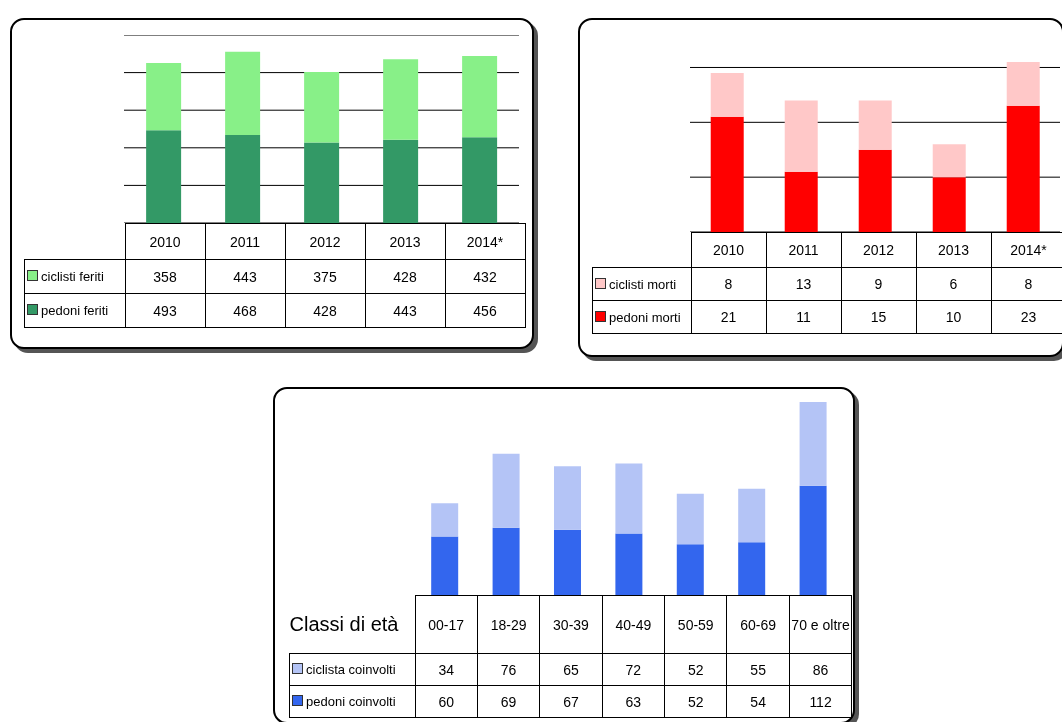 Image resolution: width=1062 pixels, height=722 pixels. What do you see at coordinates (352, 669) in the screenshot?
I see `legend-label: ciclista coinvolti` at bounding box center [352, 669].